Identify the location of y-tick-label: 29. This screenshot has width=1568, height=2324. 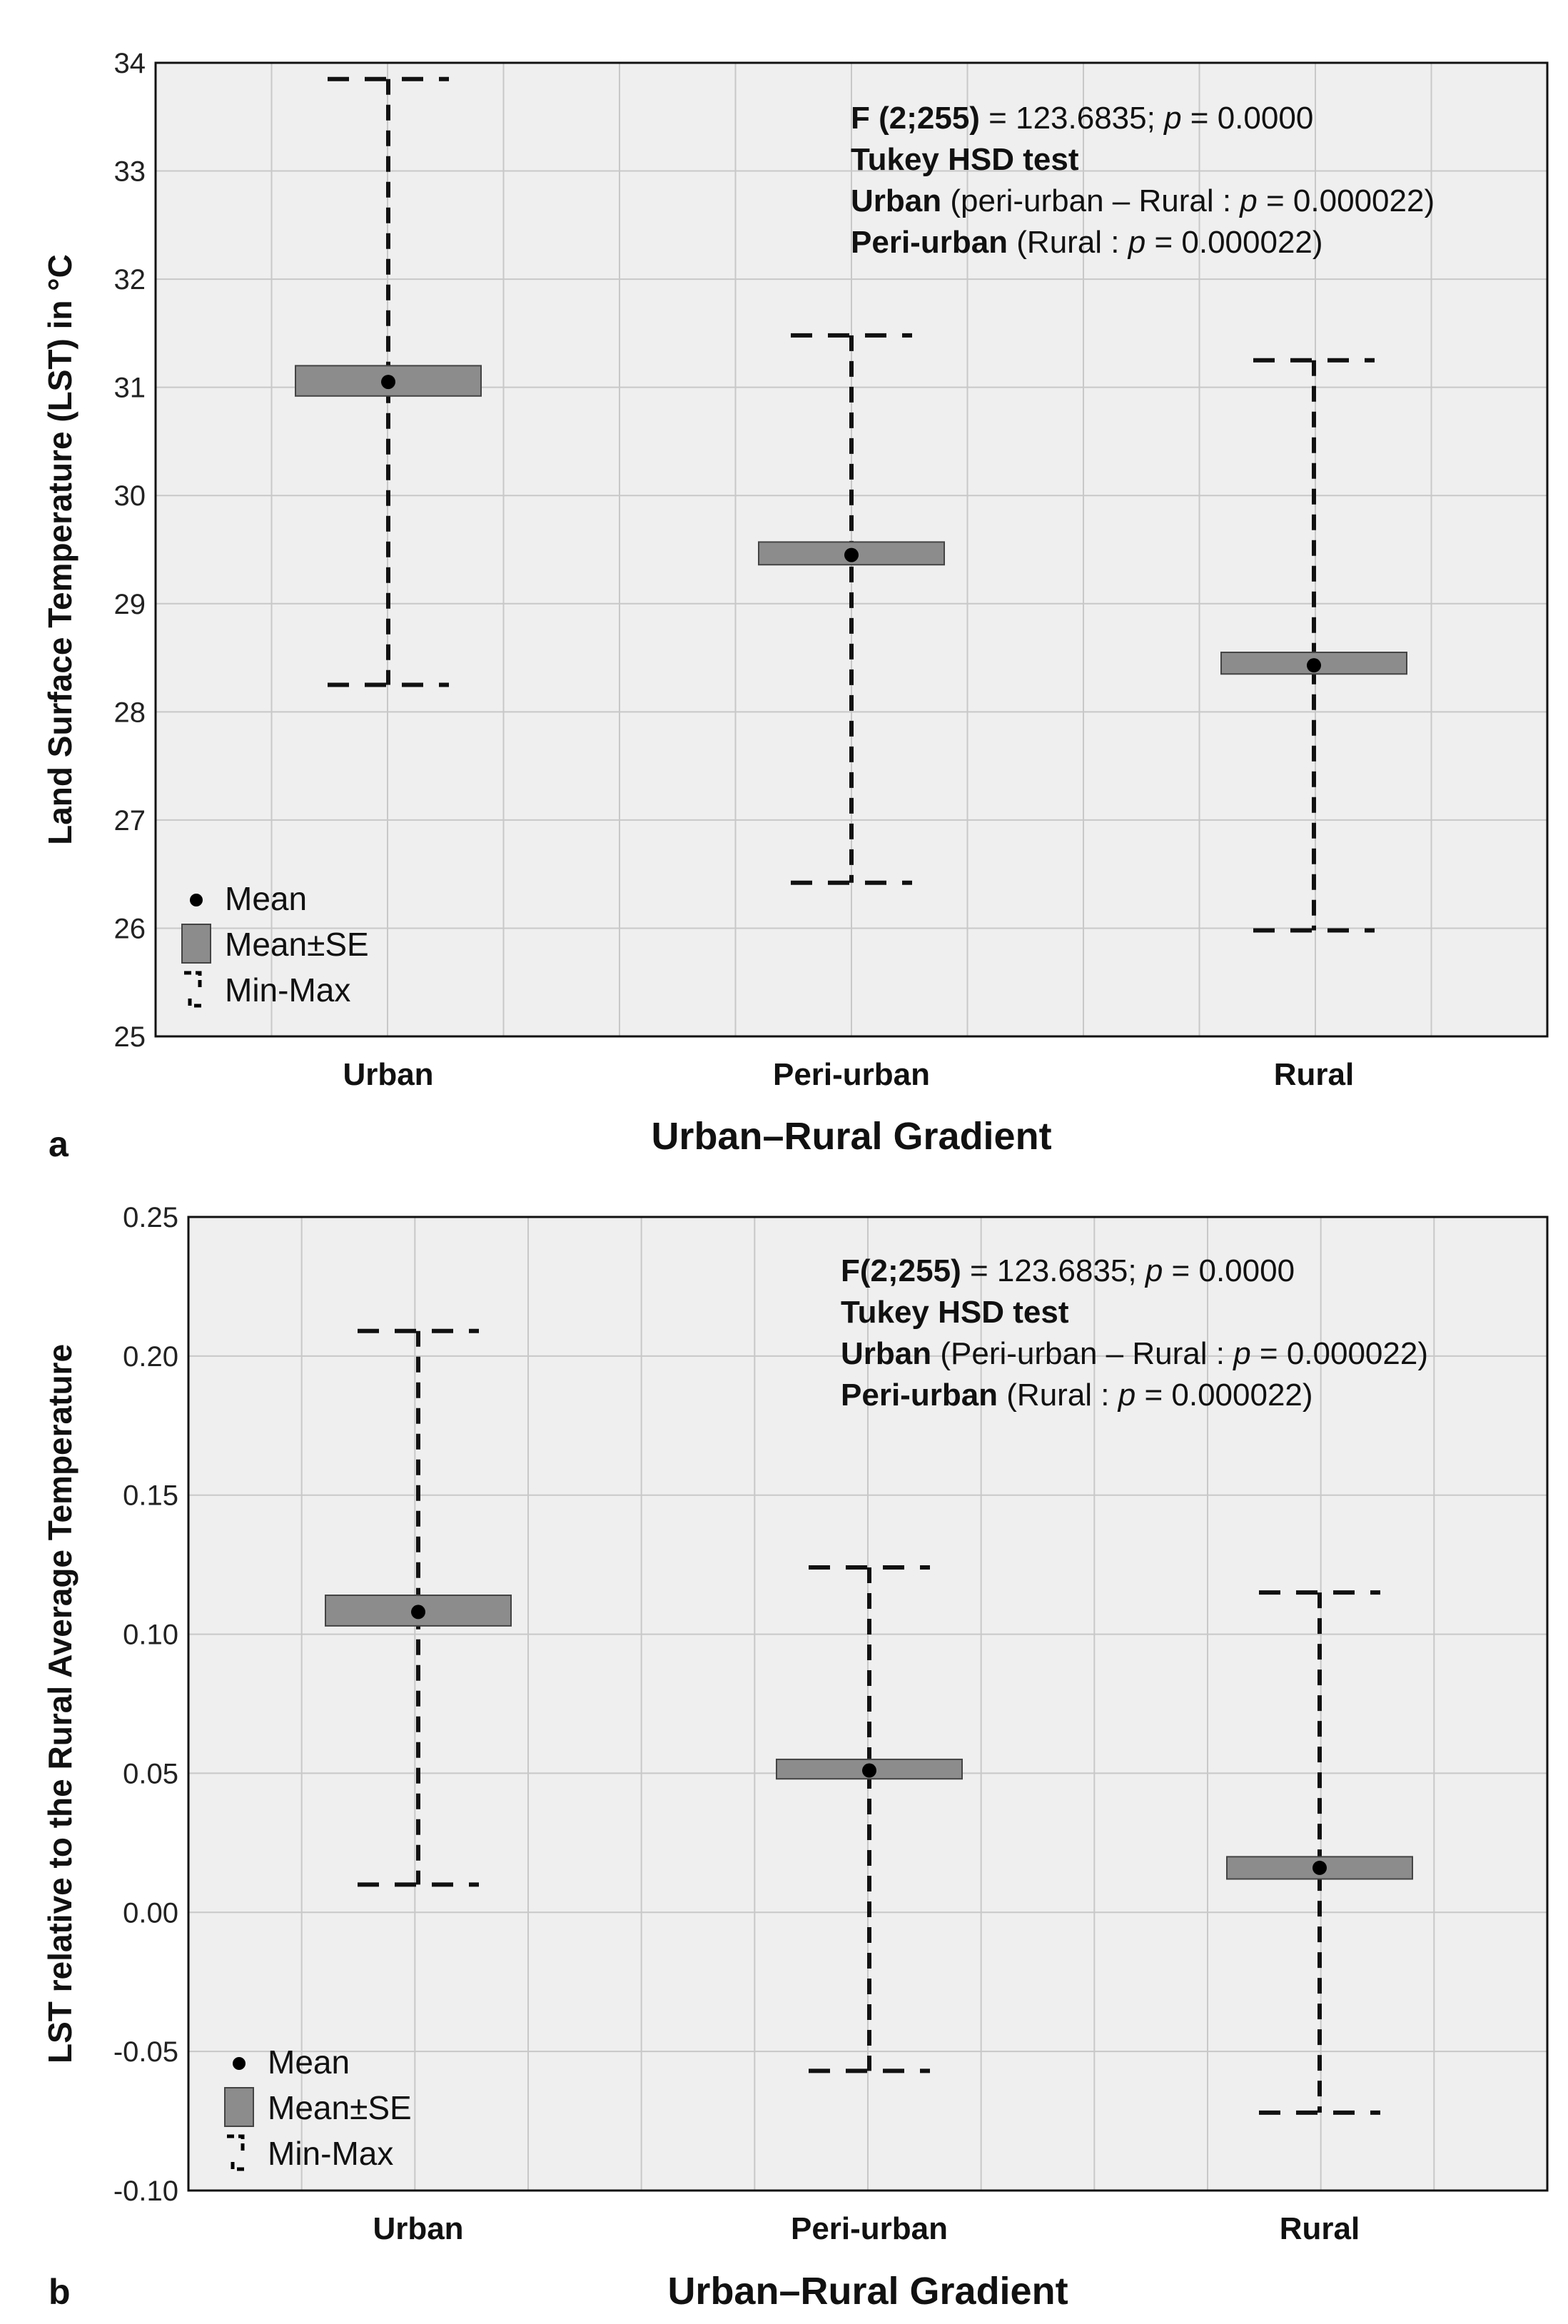
(130, 604).